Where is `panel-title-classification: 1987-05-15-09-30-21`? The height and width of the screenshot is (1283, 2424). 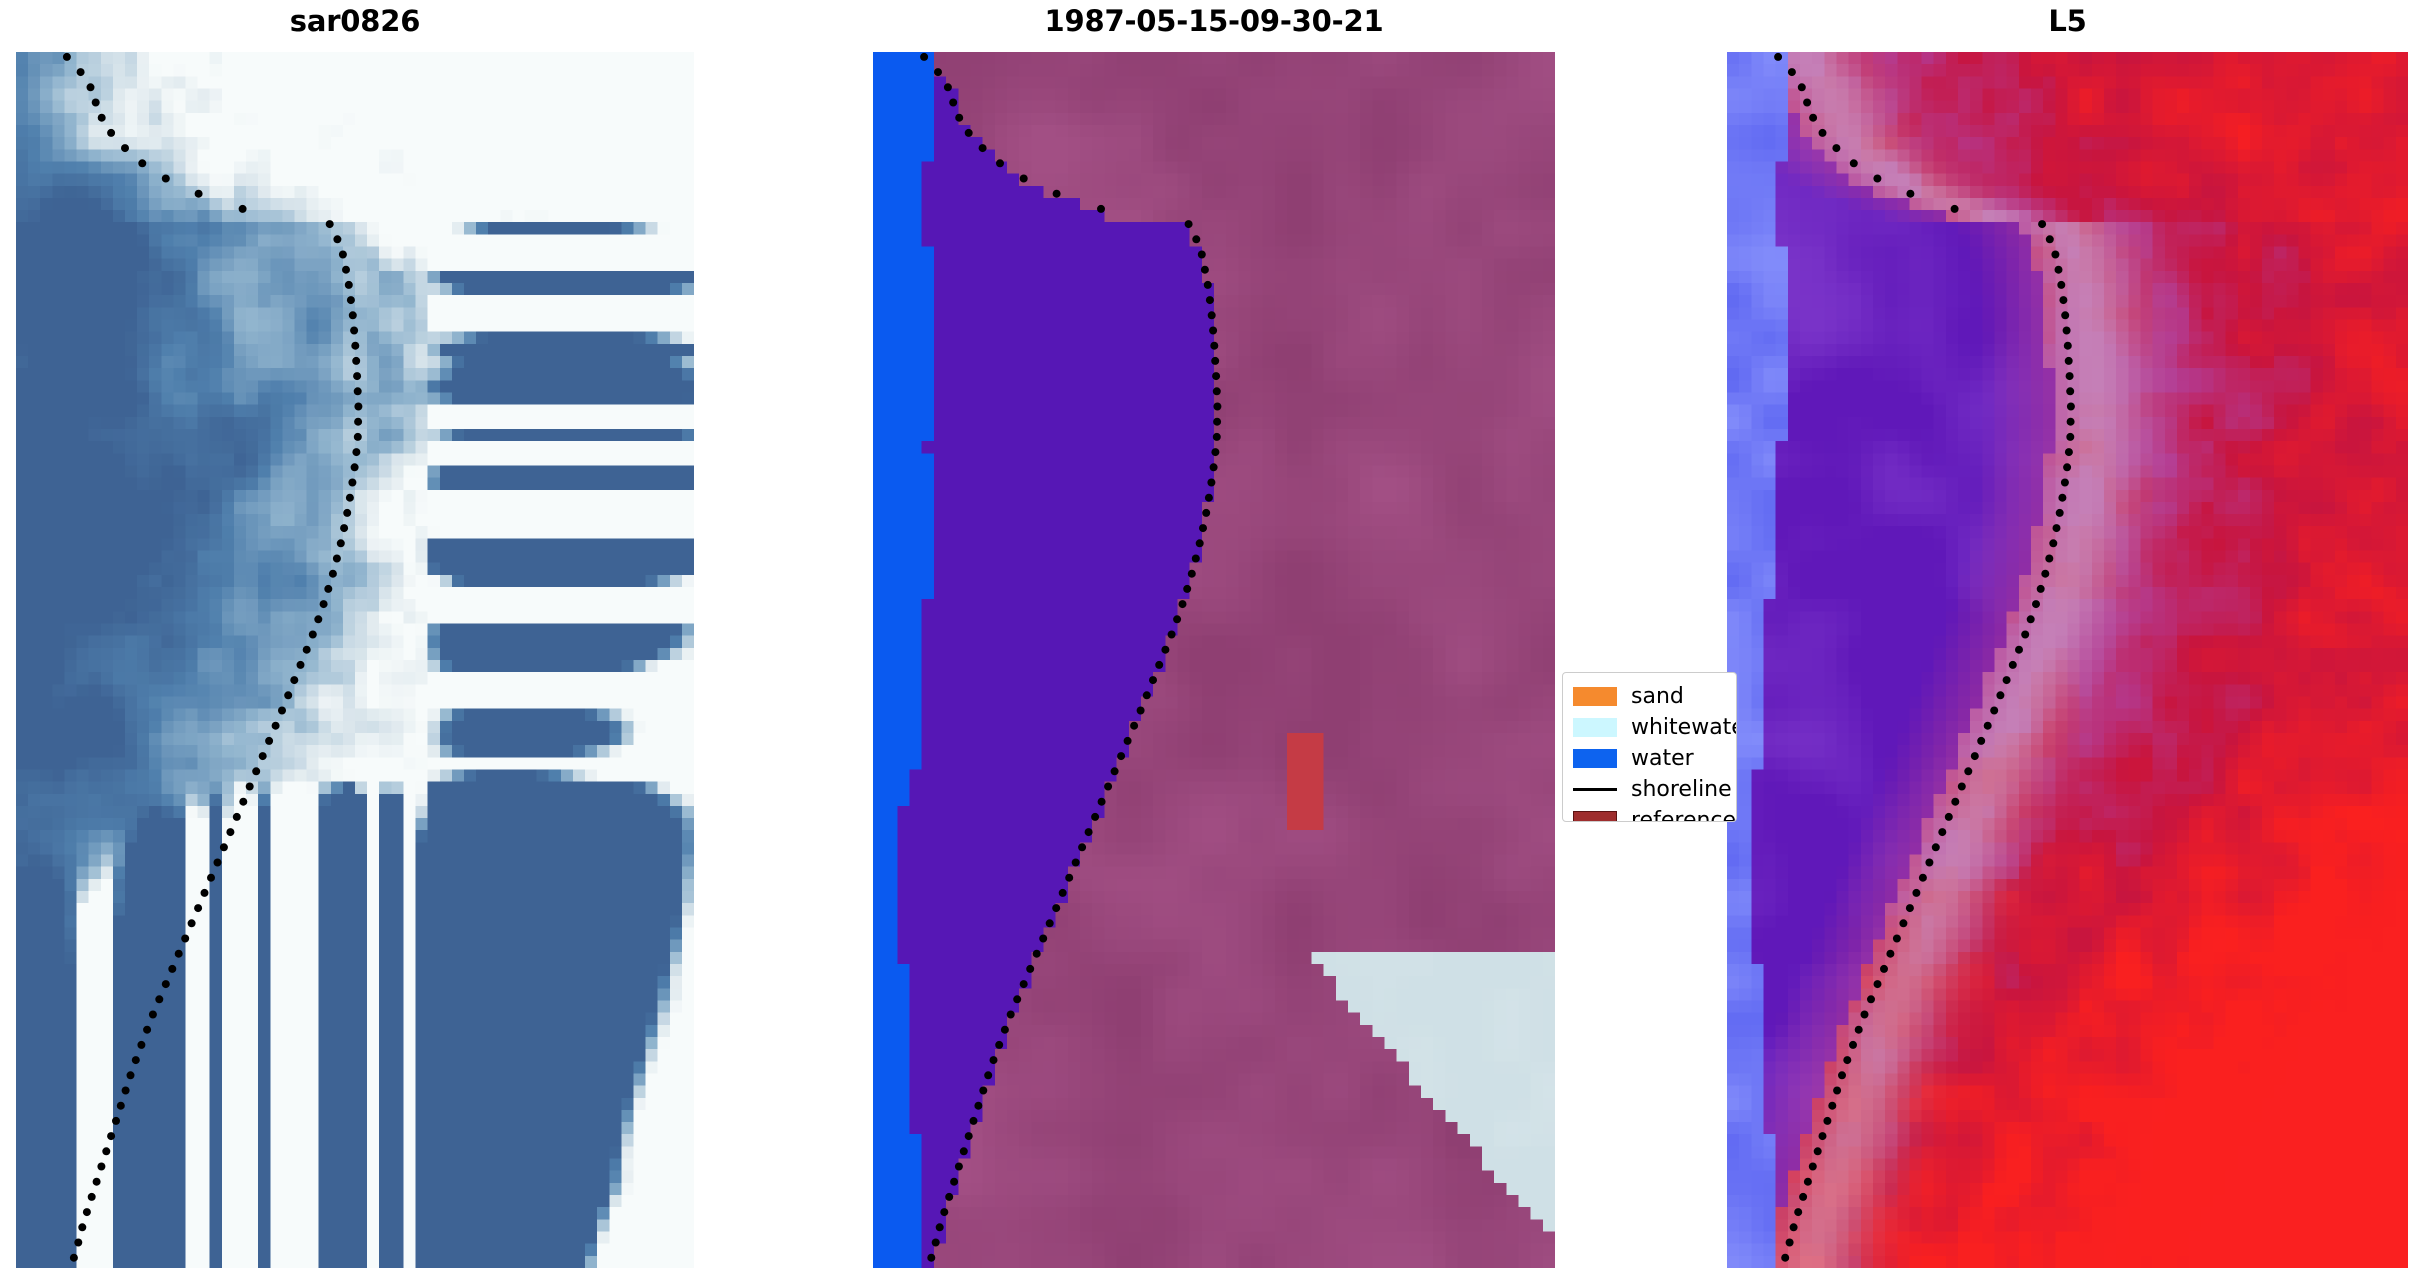 panel-title-classification: 1987-05-15-09-30-21 is located at coordinates (1214, 21).